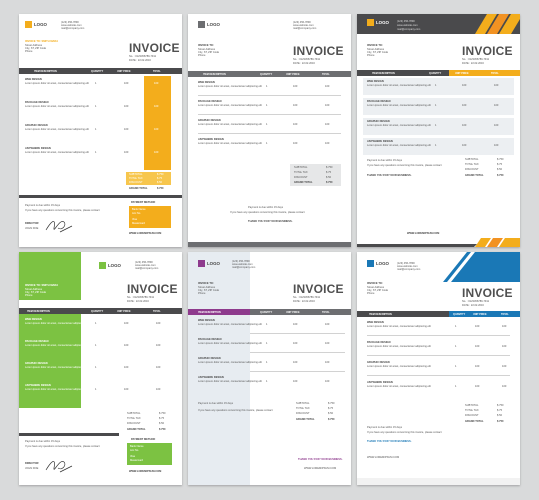 Image resolution: width=539 pixels, height=500 pixels. I want to click on blue-corner-stripe, so click(481, 267).